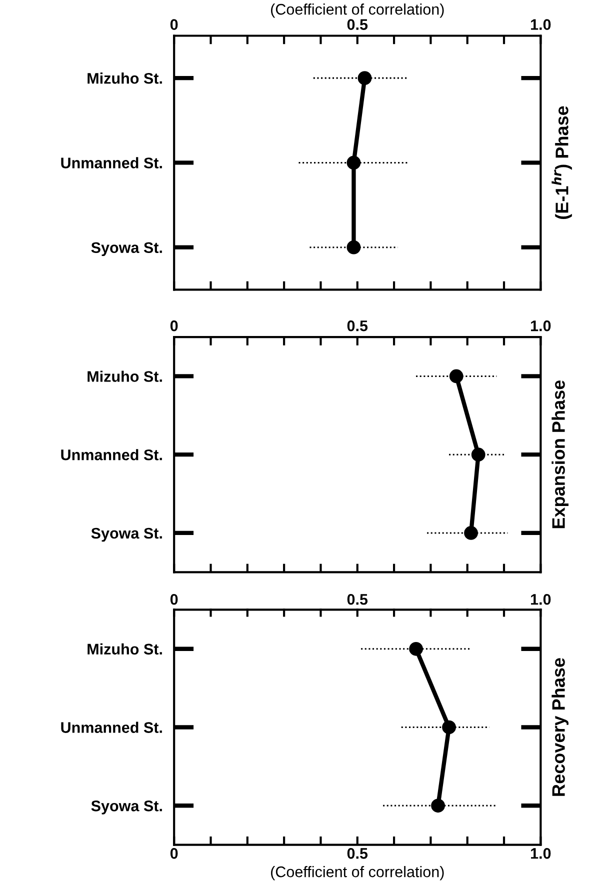 The image size is (613, 894). What do you see at coordinates (562, 162) in the screenshot?
I see `y2-axis-title: (E-1$^{hr}$) Phase` at bounding box center [562, 162].